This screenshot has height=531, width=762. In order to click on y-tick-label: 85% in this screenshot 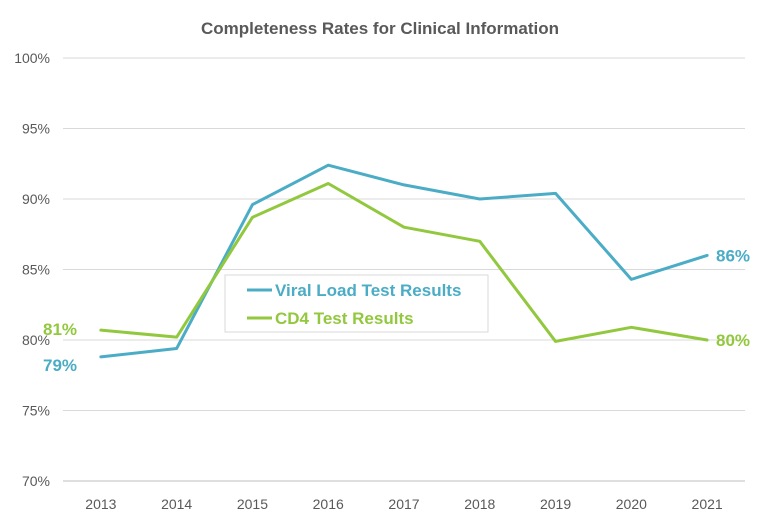, I will do `click(36, 270)`.